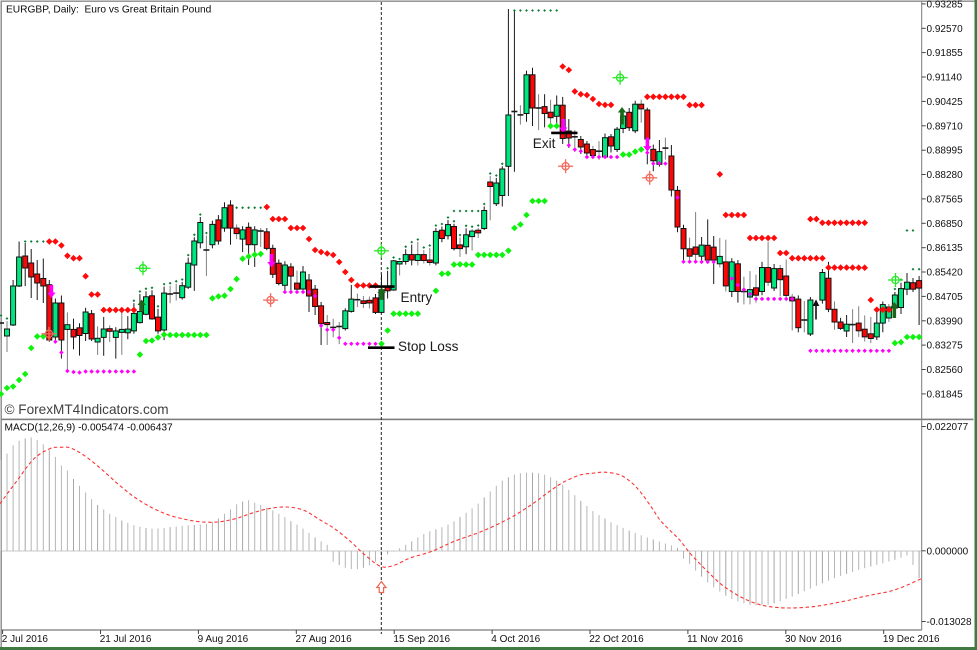 The height and width of the screenshot is (650, 977). What do you see at coordinates (945, 224) in the screenshot?
I see `svg-text: 0.86850` at bounding box center [945, 224].